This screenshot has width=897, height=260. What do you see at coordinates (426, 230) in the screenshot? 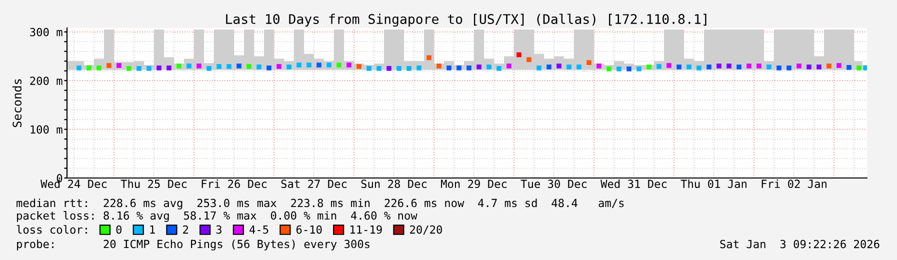
I see `legend-label: 20/20` at bounding box center [426, 230].